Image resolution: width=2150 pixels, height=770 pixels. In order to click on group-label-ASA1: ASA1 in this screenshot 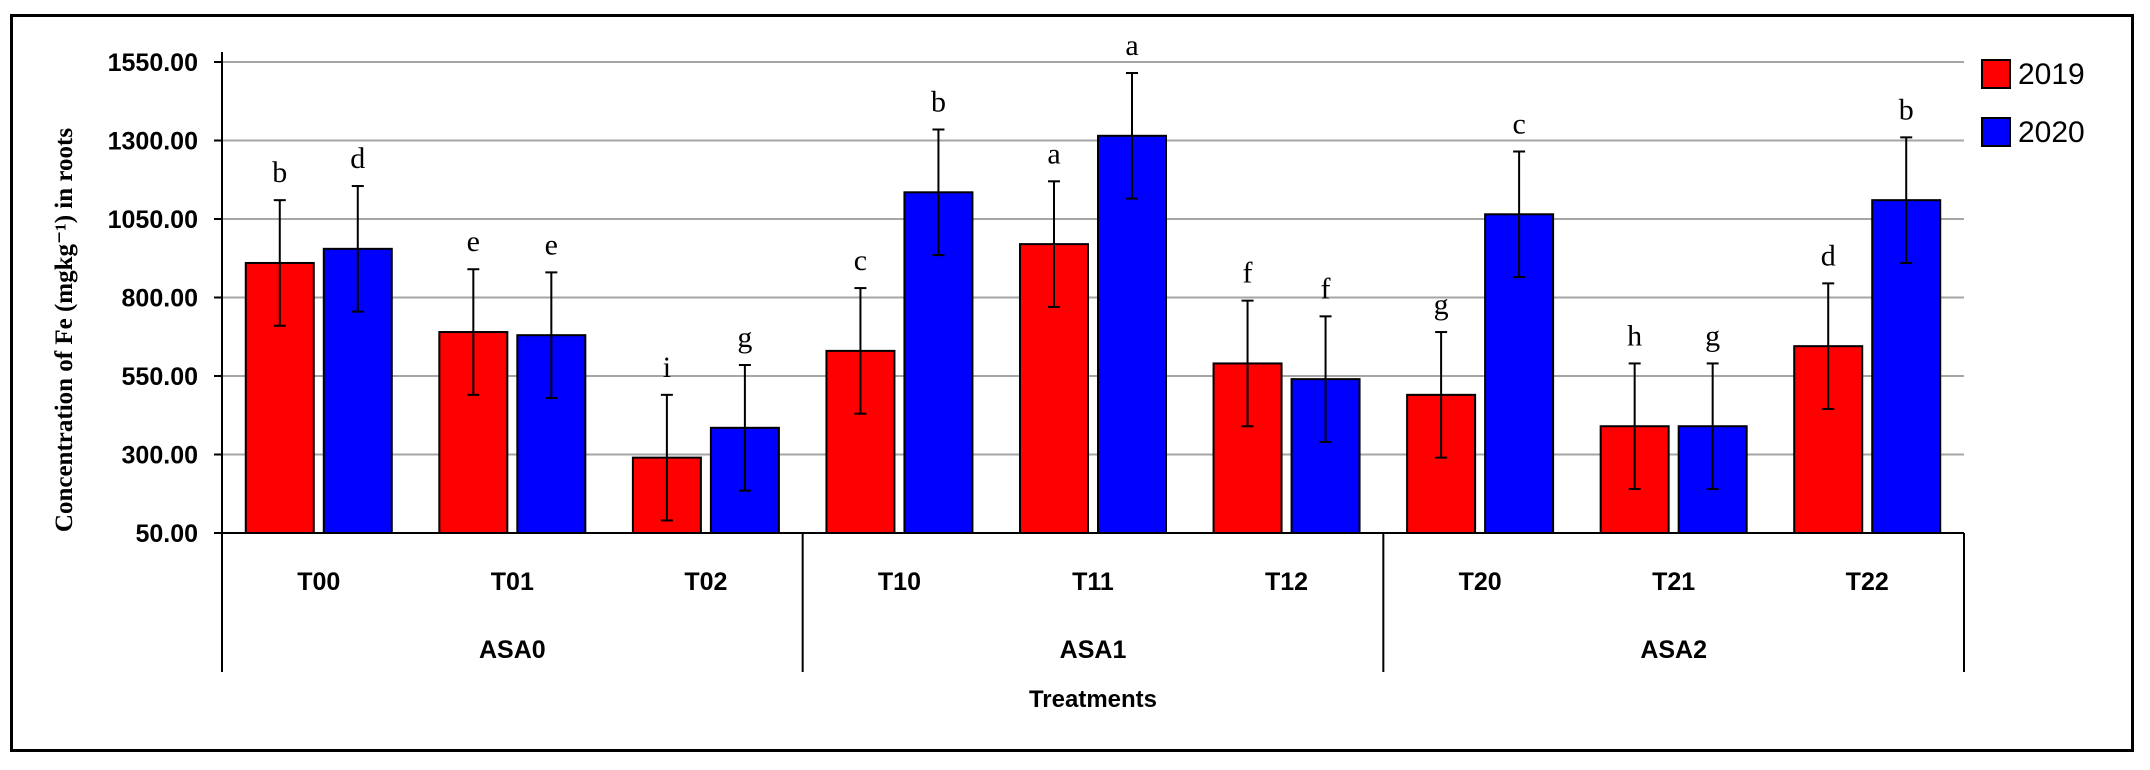, I will do `click(1093, 650)`.